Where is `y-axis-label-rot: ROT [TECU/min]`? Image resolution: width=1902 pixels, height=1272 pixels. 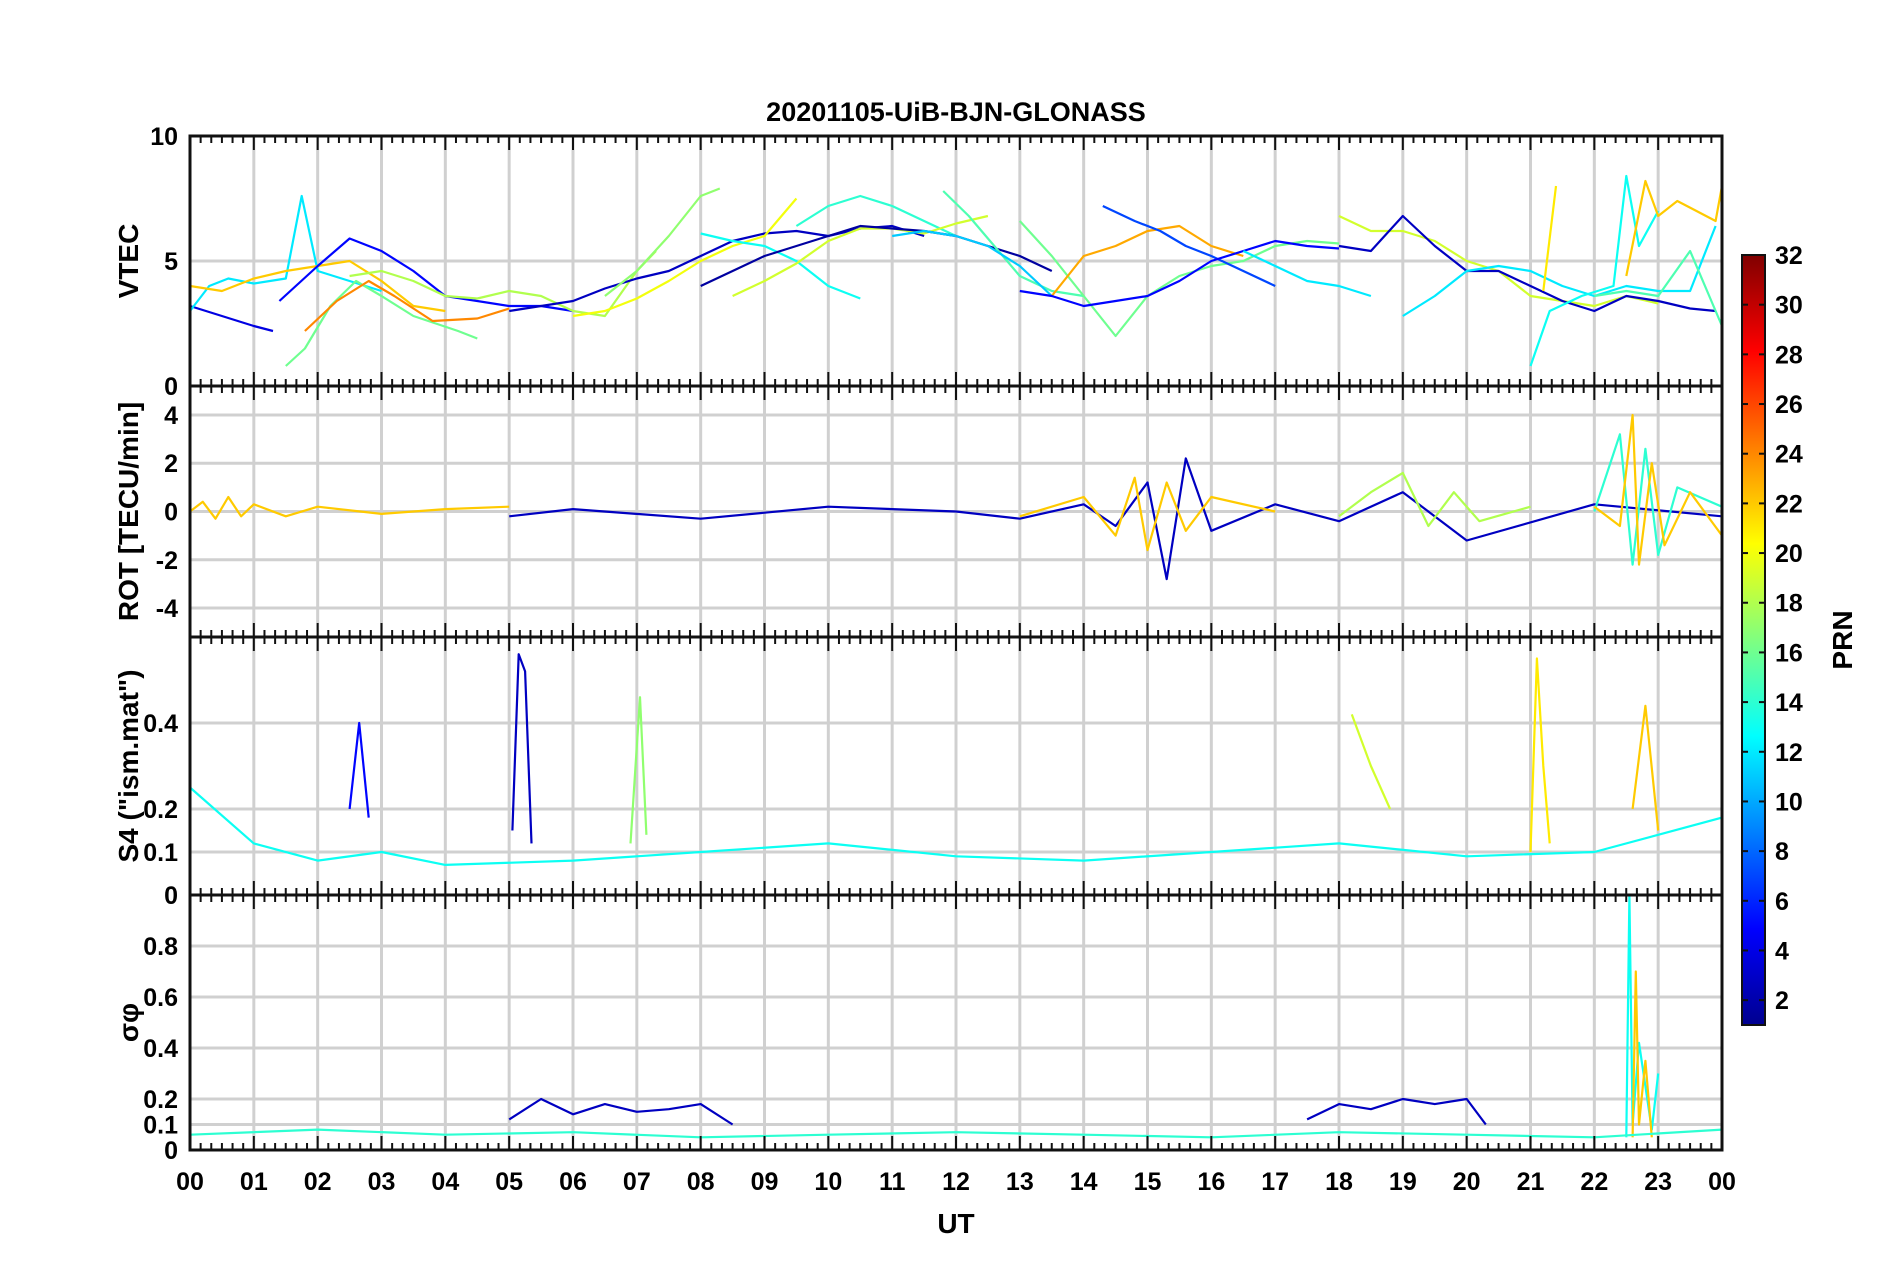 y-axis-label-rot: ROT [TECU/min] is located at coordinates (128, 511).